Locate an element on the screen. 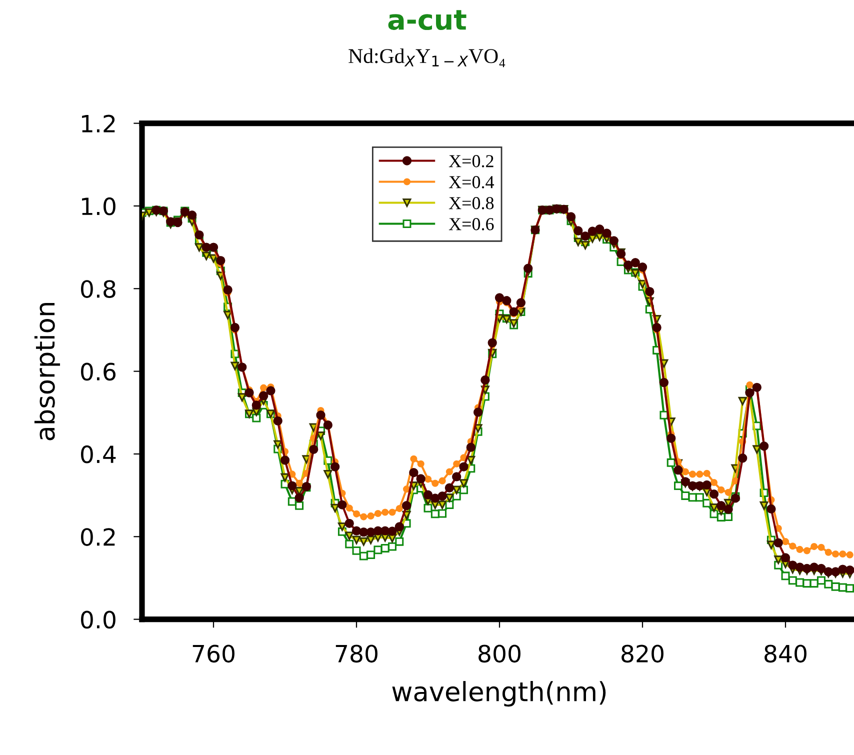  chart-title: a-cut is located at coordinates (427, 20).